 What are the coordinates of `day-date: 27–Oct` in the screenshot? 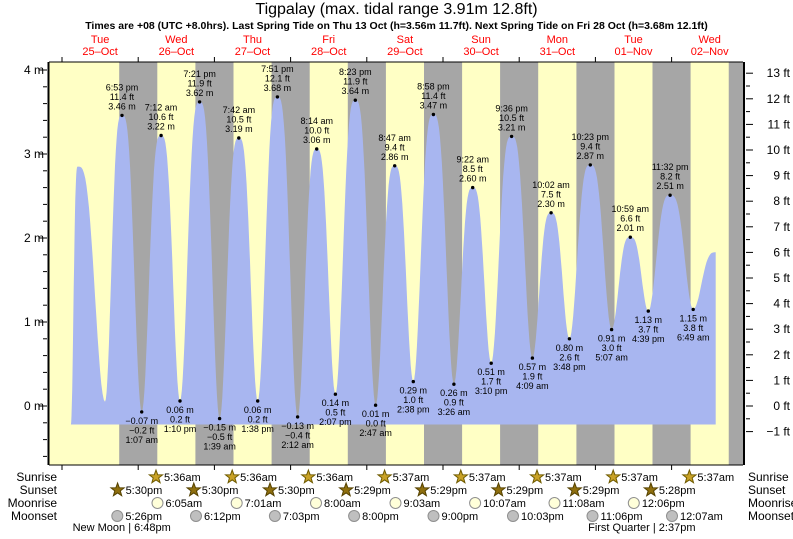 It's located at (252, 52).